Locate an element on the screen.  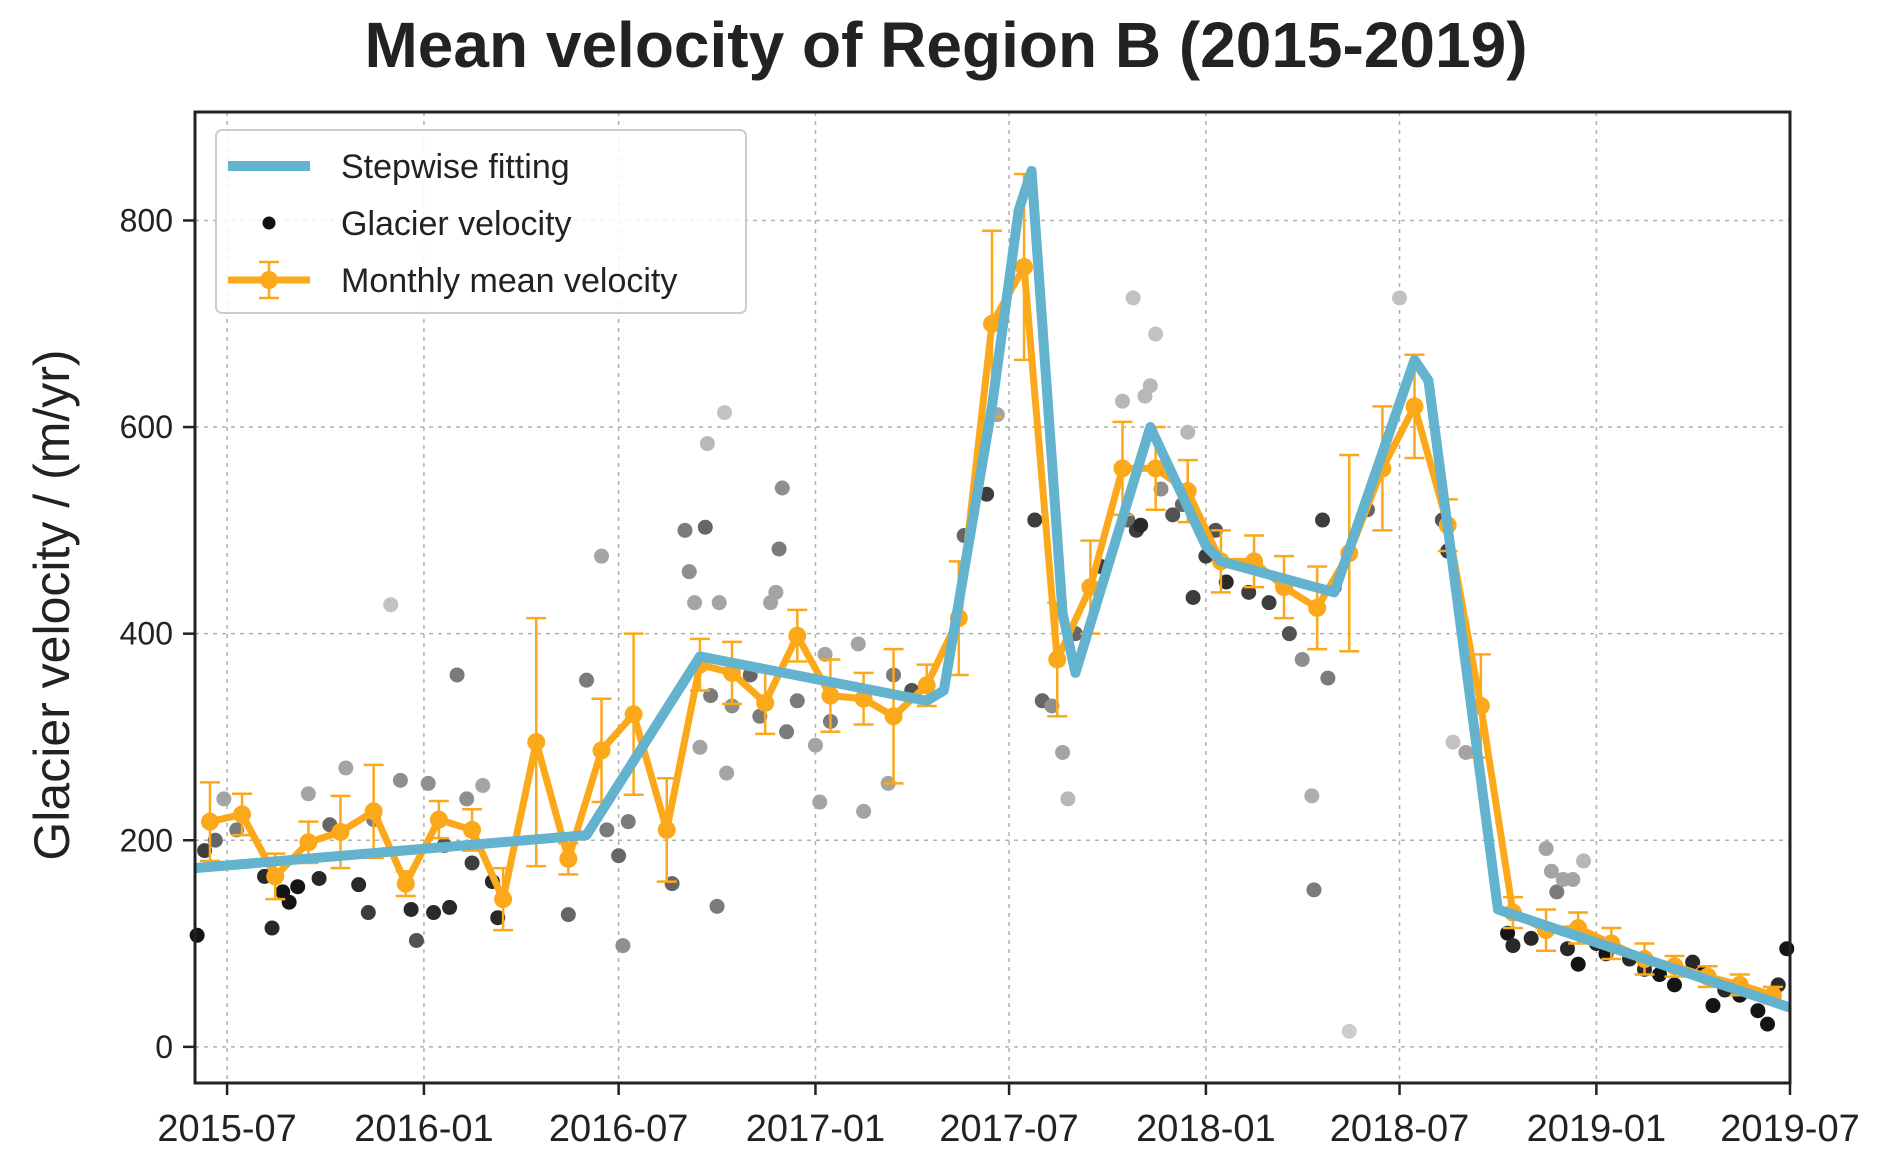
x-tick-label: 2017-07 is located at coordinates (1008, 1129).